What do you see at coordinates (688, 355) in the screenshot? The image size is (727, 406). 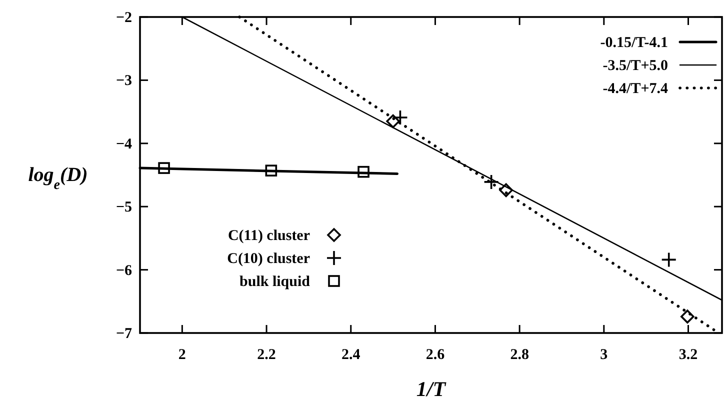 I see `x-tick-label: 3.2` at bounding box center [688, 355].